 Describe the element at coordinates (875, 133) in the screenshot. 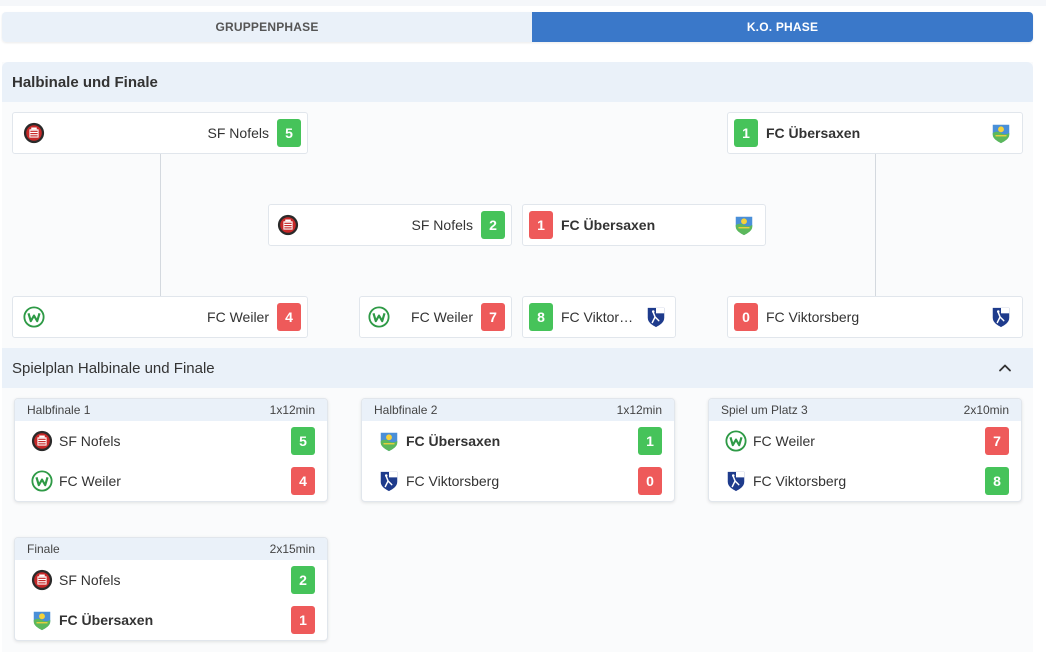

I see `bracket-semi2-home: 1 FC Übersaxen` at that location.